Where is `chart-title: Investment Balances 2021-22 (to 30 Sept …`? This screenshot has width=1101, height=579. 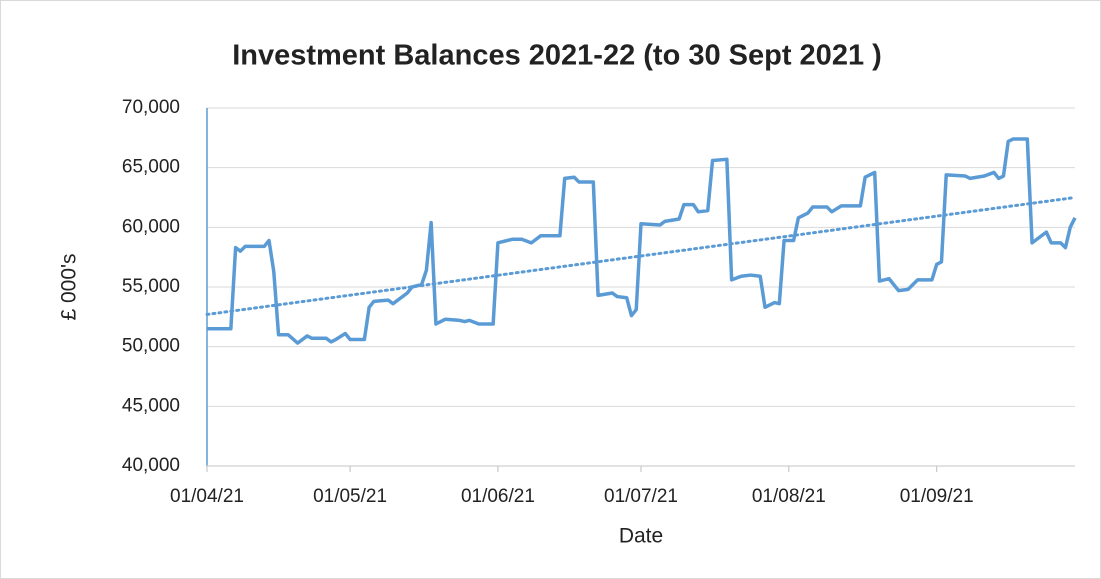 chart-title: Investment Balances 2021-22 (to 30 Sept … is located at coordinates (557, 56).